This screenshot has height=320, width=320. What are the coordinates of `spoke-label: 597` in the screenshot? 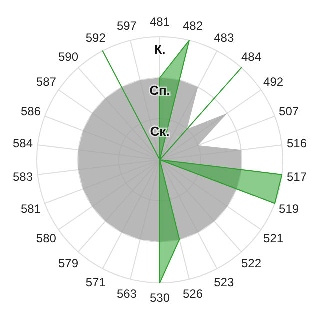 It's located at (127, 26).